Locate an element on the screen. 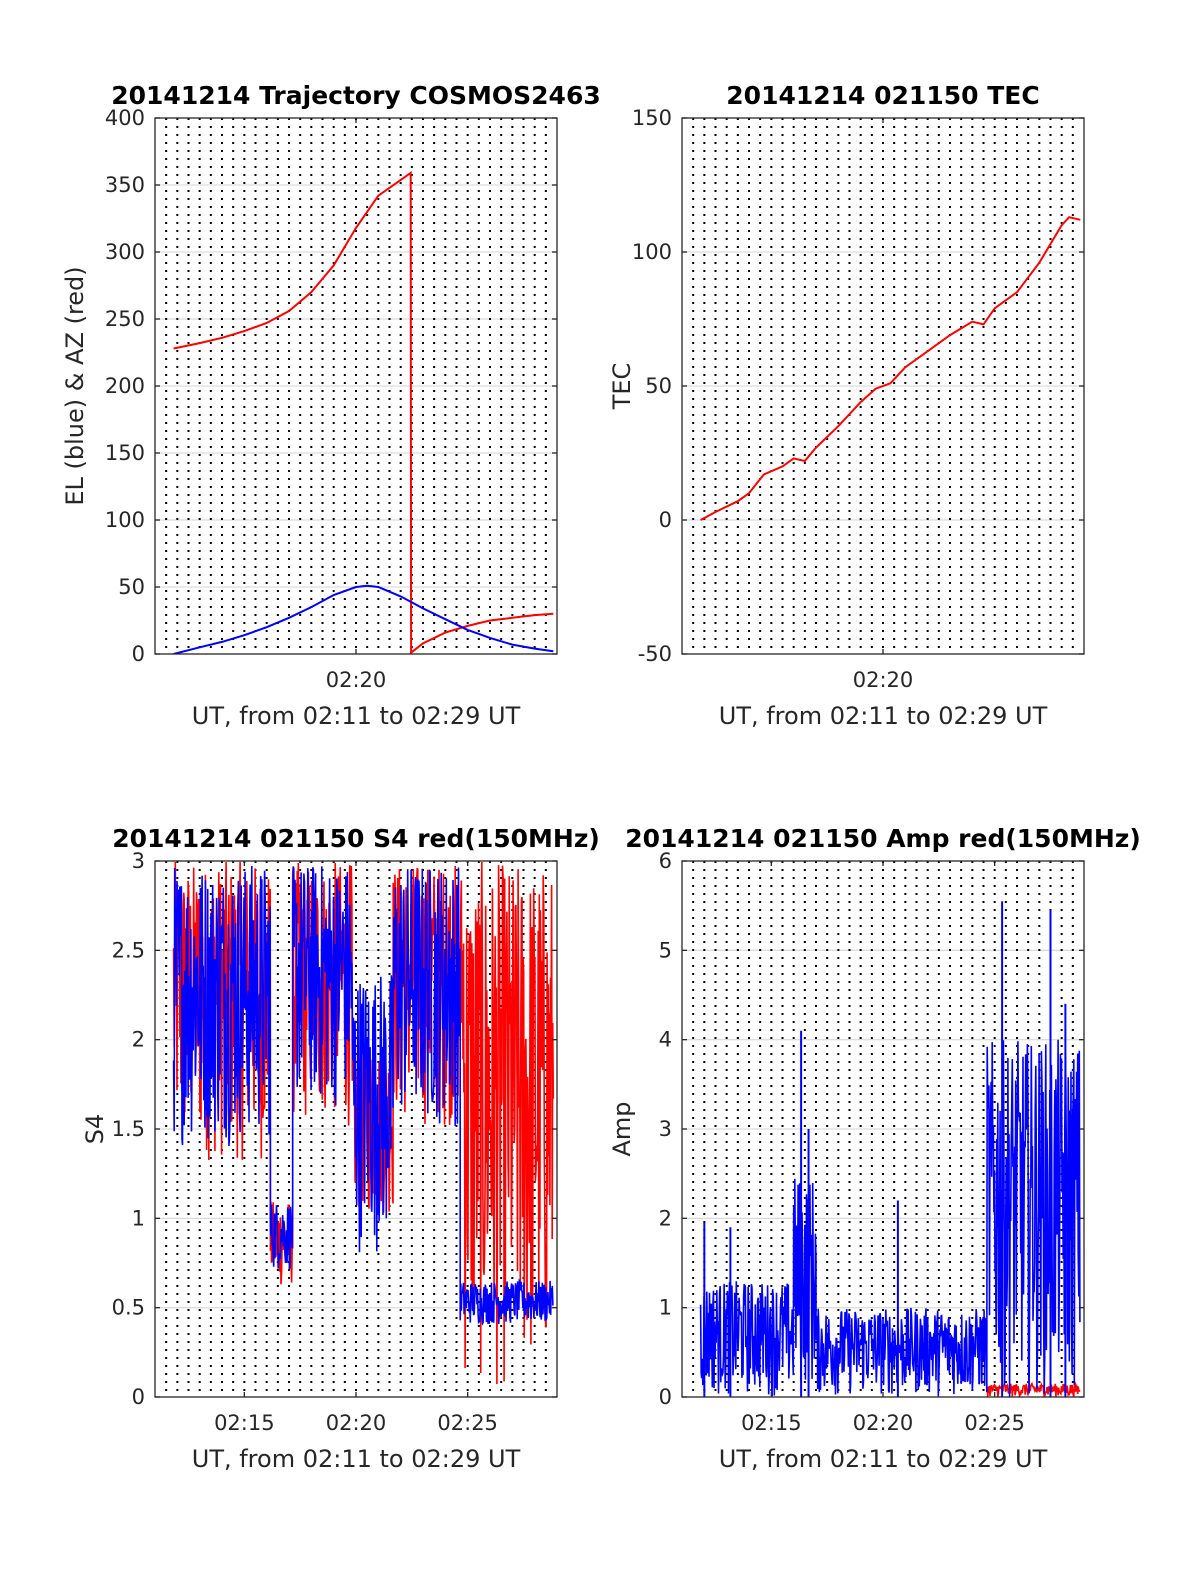 The image size is (1200, 1575). y-axis-label: S4 is located at coordinates (95, 1129).